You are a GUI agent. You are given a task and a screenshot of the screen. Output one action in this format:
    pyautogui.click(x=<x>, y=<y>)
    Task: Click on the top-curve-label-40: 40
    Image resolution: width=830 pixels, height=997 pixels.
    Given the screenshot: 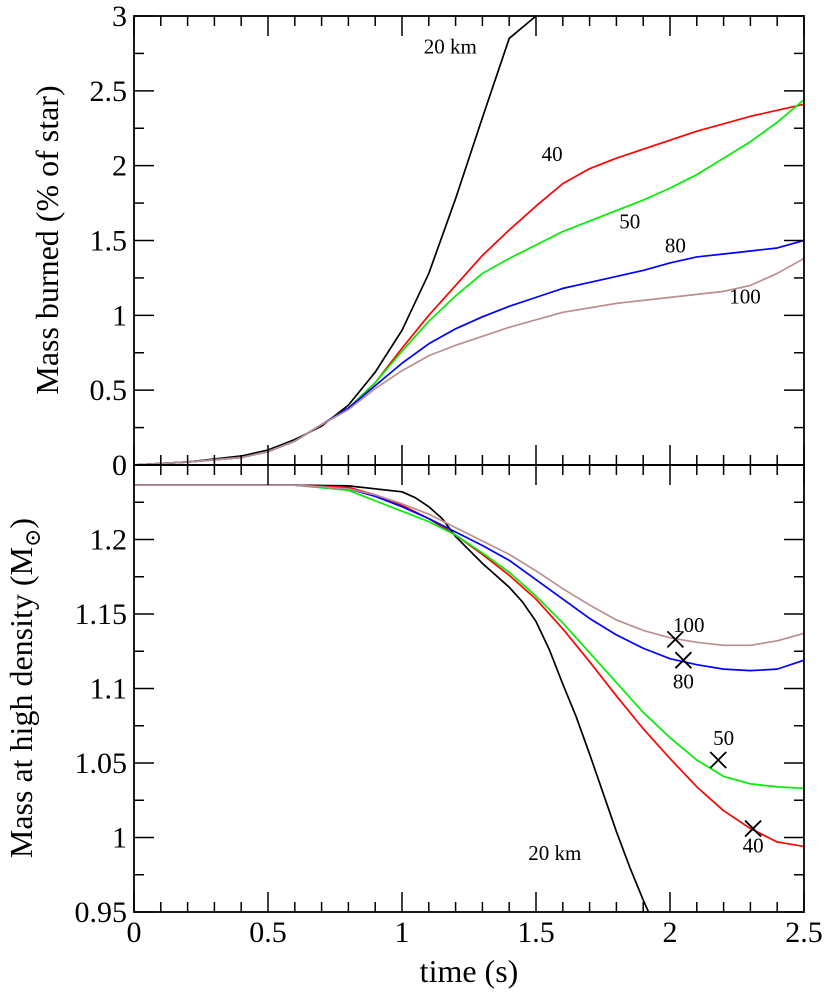 What is the action you would take?
    pyautogui.click(x=552, y=154)
    